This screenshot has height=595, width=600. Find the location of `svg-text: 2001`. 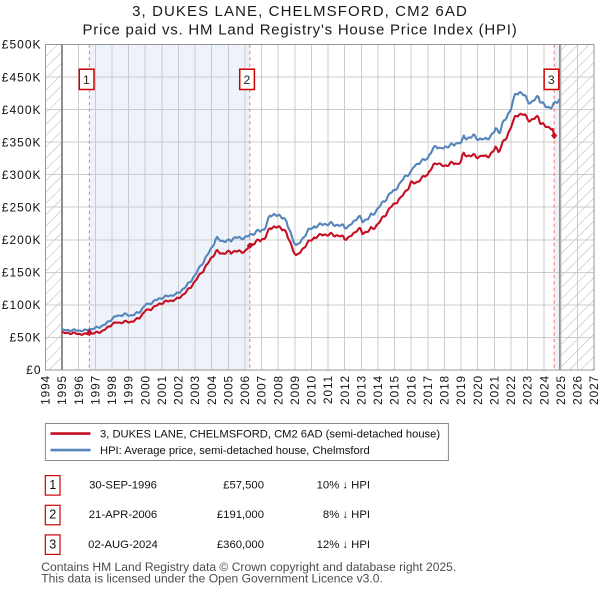

svg-text: 2001 is located at coordinates (162, 390).